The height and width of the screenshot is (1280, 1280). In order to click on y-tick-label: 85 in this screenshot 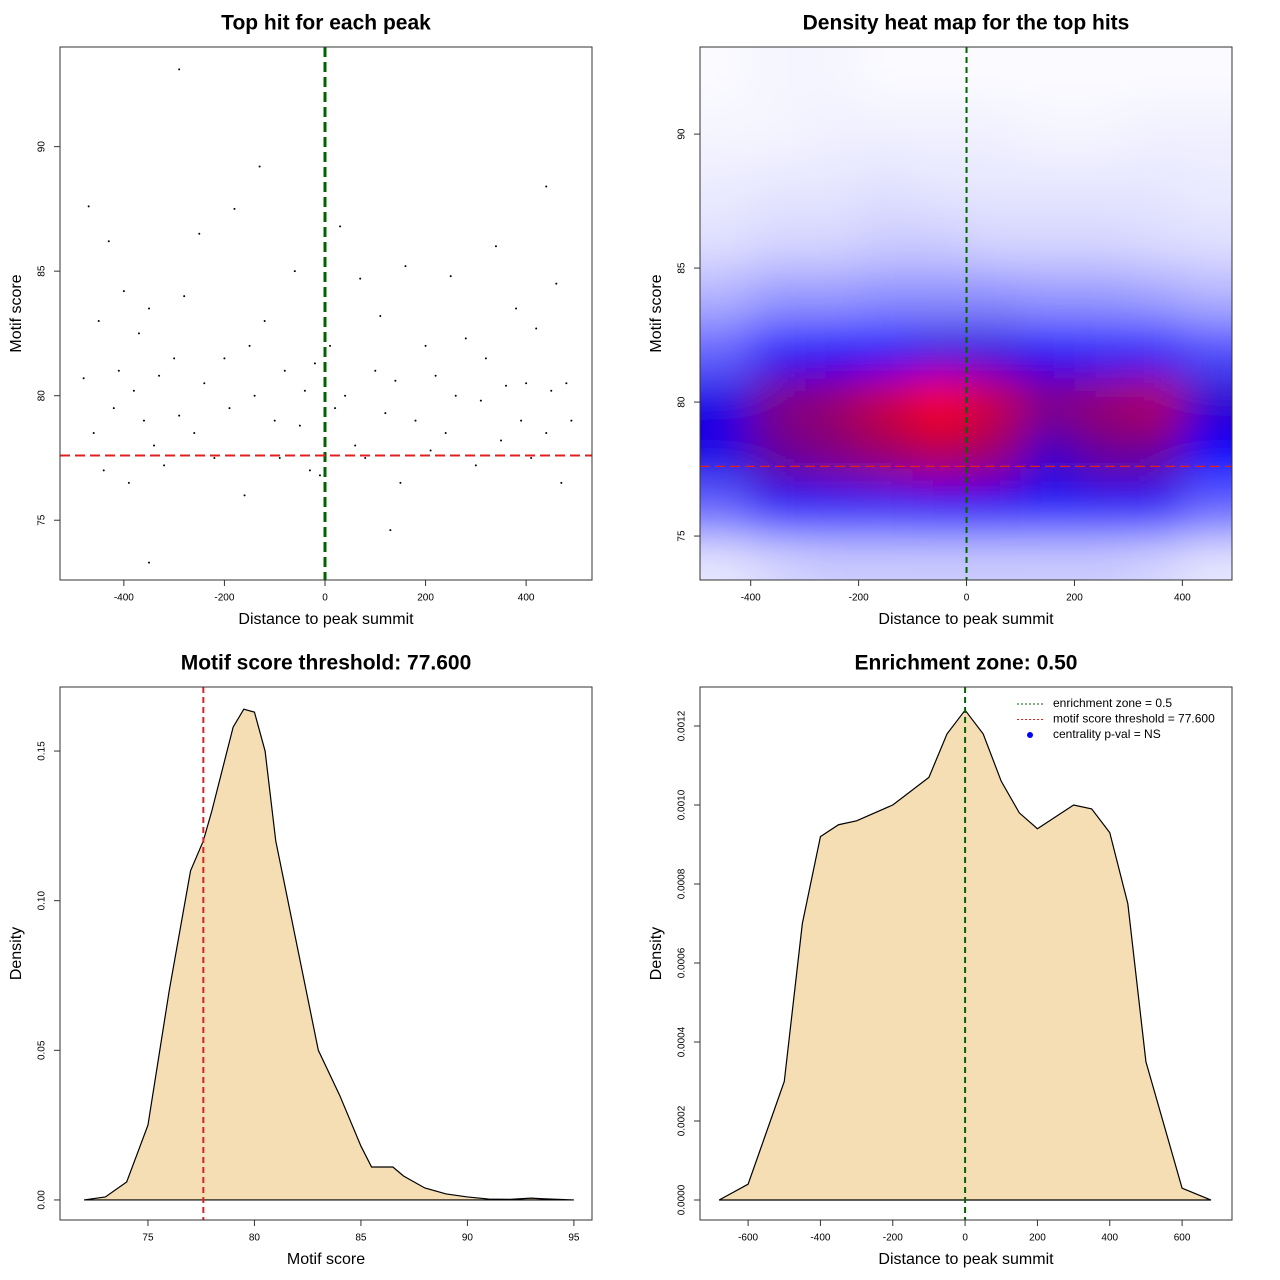, I will do `click(42, 271)`.